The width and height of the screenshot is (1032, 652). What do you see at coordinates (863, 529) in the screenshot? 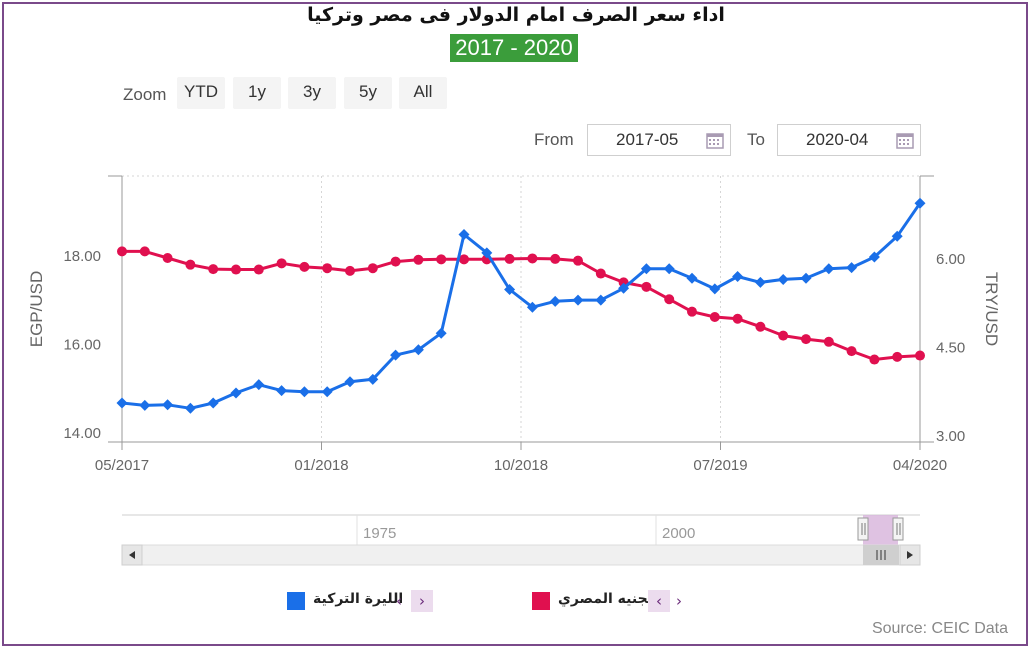
I see `navigator-left-handle` at bounding box center [863, 529].